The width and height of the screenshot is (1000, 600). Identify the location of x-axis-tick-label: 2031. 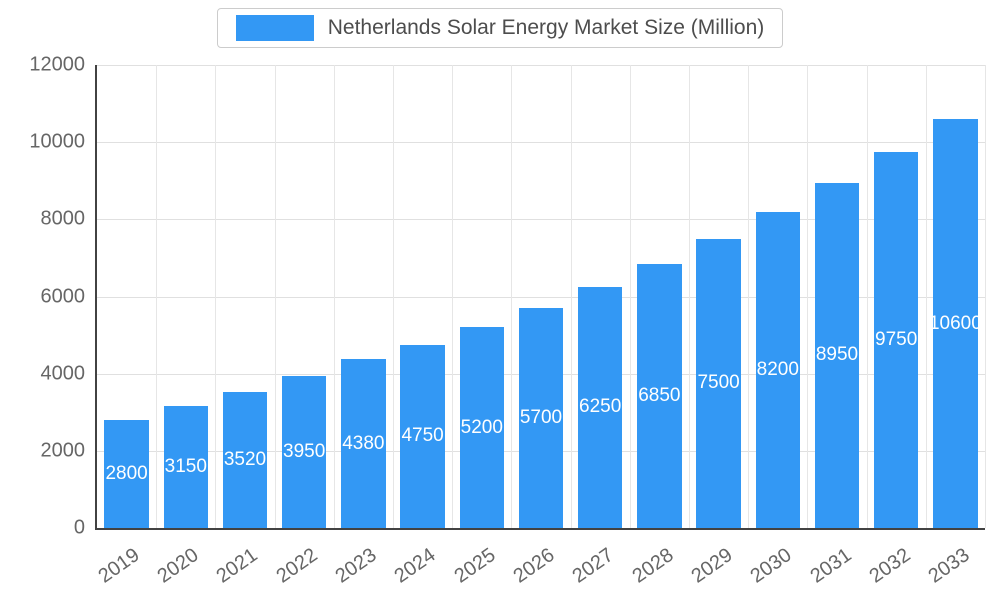
(831, 566).